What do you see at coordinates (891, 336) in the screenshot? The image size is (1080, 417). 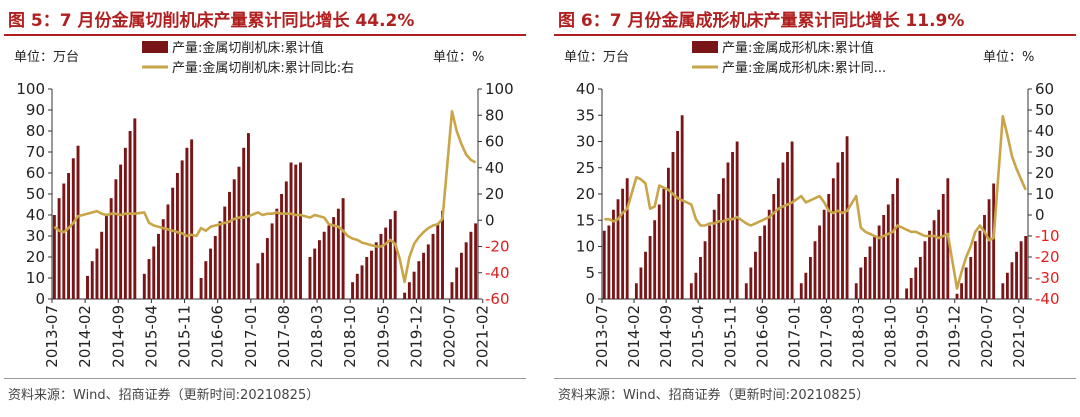 I see `x-tick-label: 2018-10` at bounding box center [891, 336].